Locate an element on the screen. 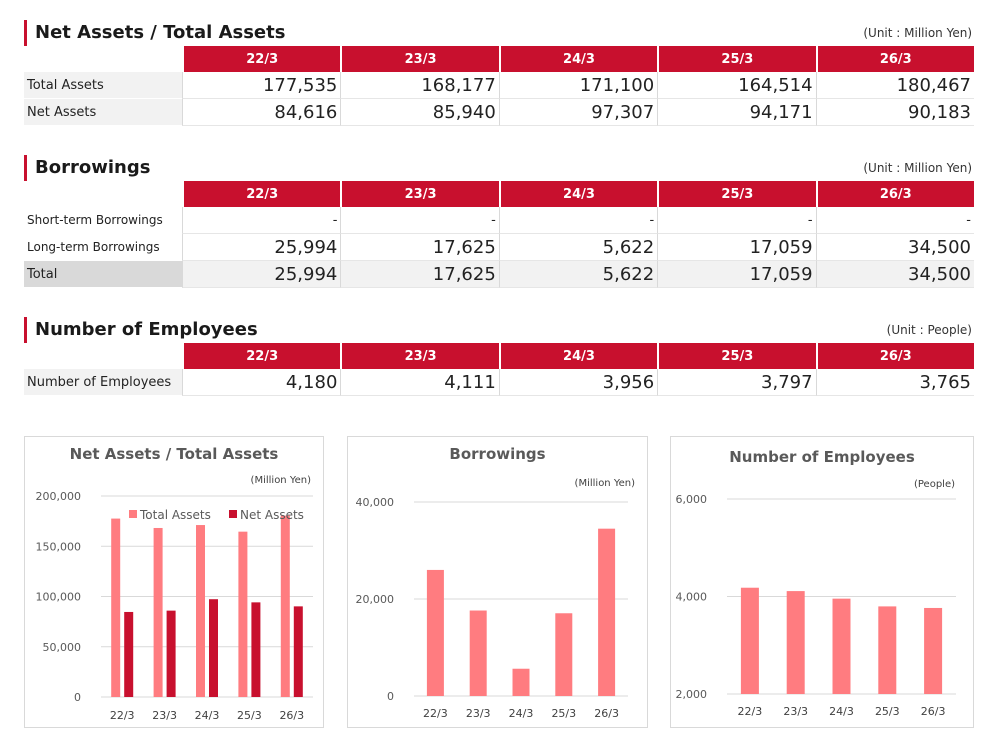 Image resolution: width=1000 pixels, height=750 pixels. table-cell: 4,111 is located at coordinates (419, 382).